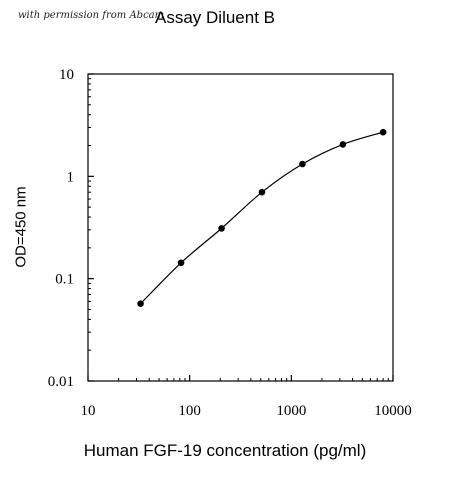 This screenshot has height=484, width=450. I want to click on x-tick-label: 100, so click(189, 411).